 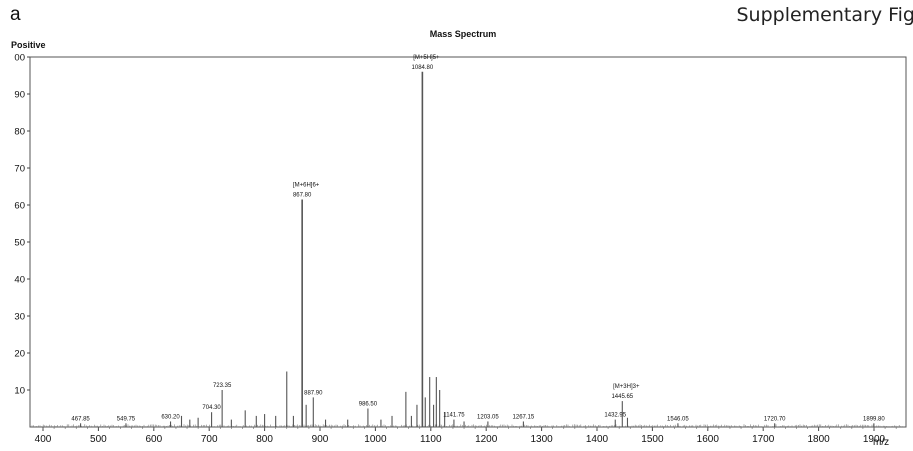 What do you see at coordinates (541, 439) in the screenshot?
I see `x-tick-label: 1300` at bounding box center [541, 439].